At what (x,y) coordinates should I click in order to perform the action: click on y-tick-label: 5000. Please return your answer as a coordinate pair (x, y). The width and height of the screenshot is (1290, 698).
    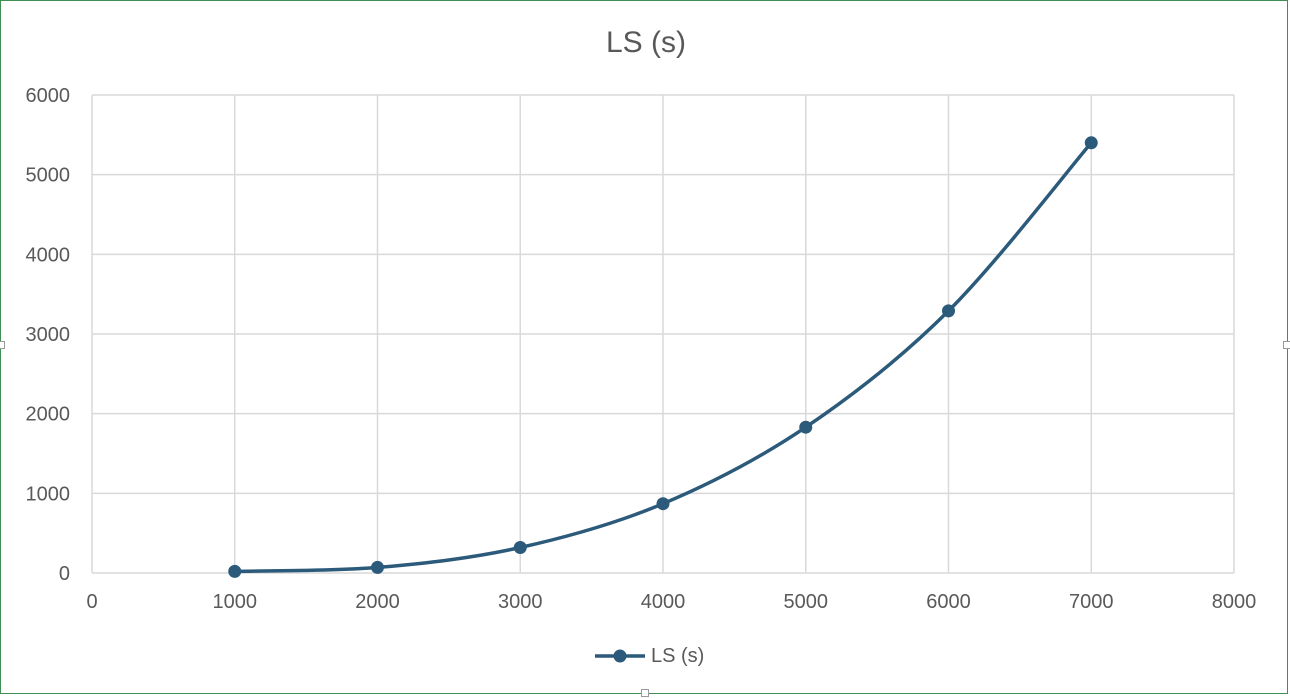
    Looking at the image, I should click on (48, 176).